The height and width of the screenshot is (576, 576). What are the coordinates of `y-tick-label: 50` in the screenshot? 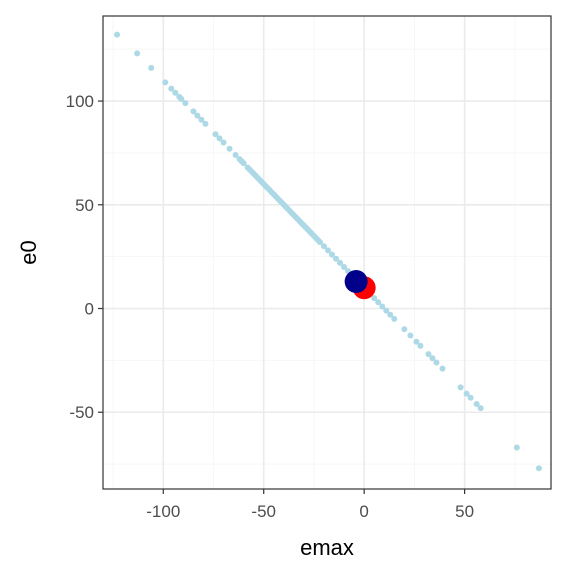 It's located at (84, 205).